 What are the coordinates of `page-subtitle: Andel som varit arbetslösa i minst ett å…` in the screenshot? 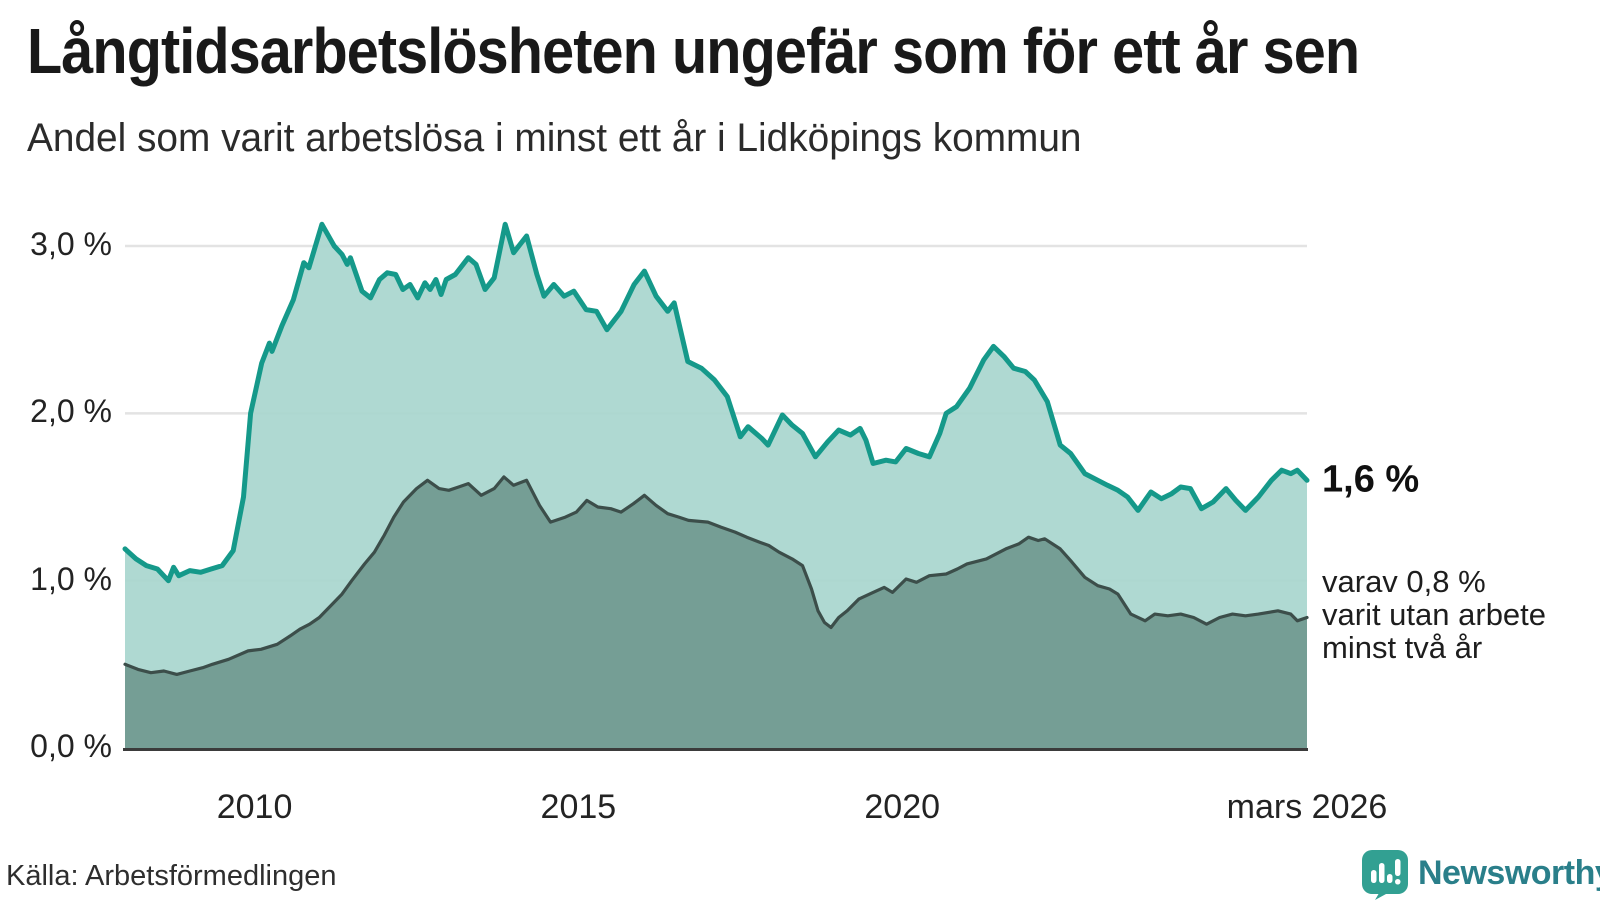 It's located at (554, 138).